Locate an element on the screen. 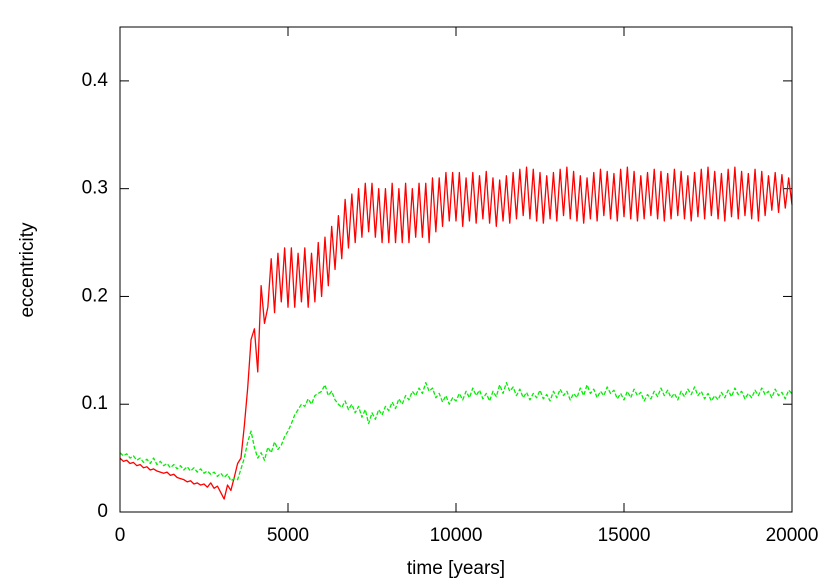 The height and width of the screenshot is (581, 830). x-tick-label: 15000 is located at coordinates (624, 535).